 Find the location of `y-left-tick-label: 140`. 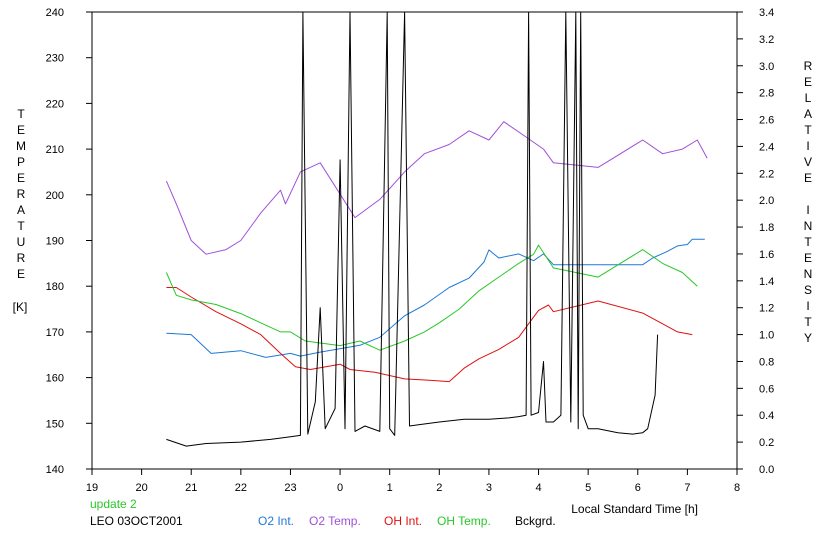

y-left-tick-label: 140 is located at coordinates (55, 470).